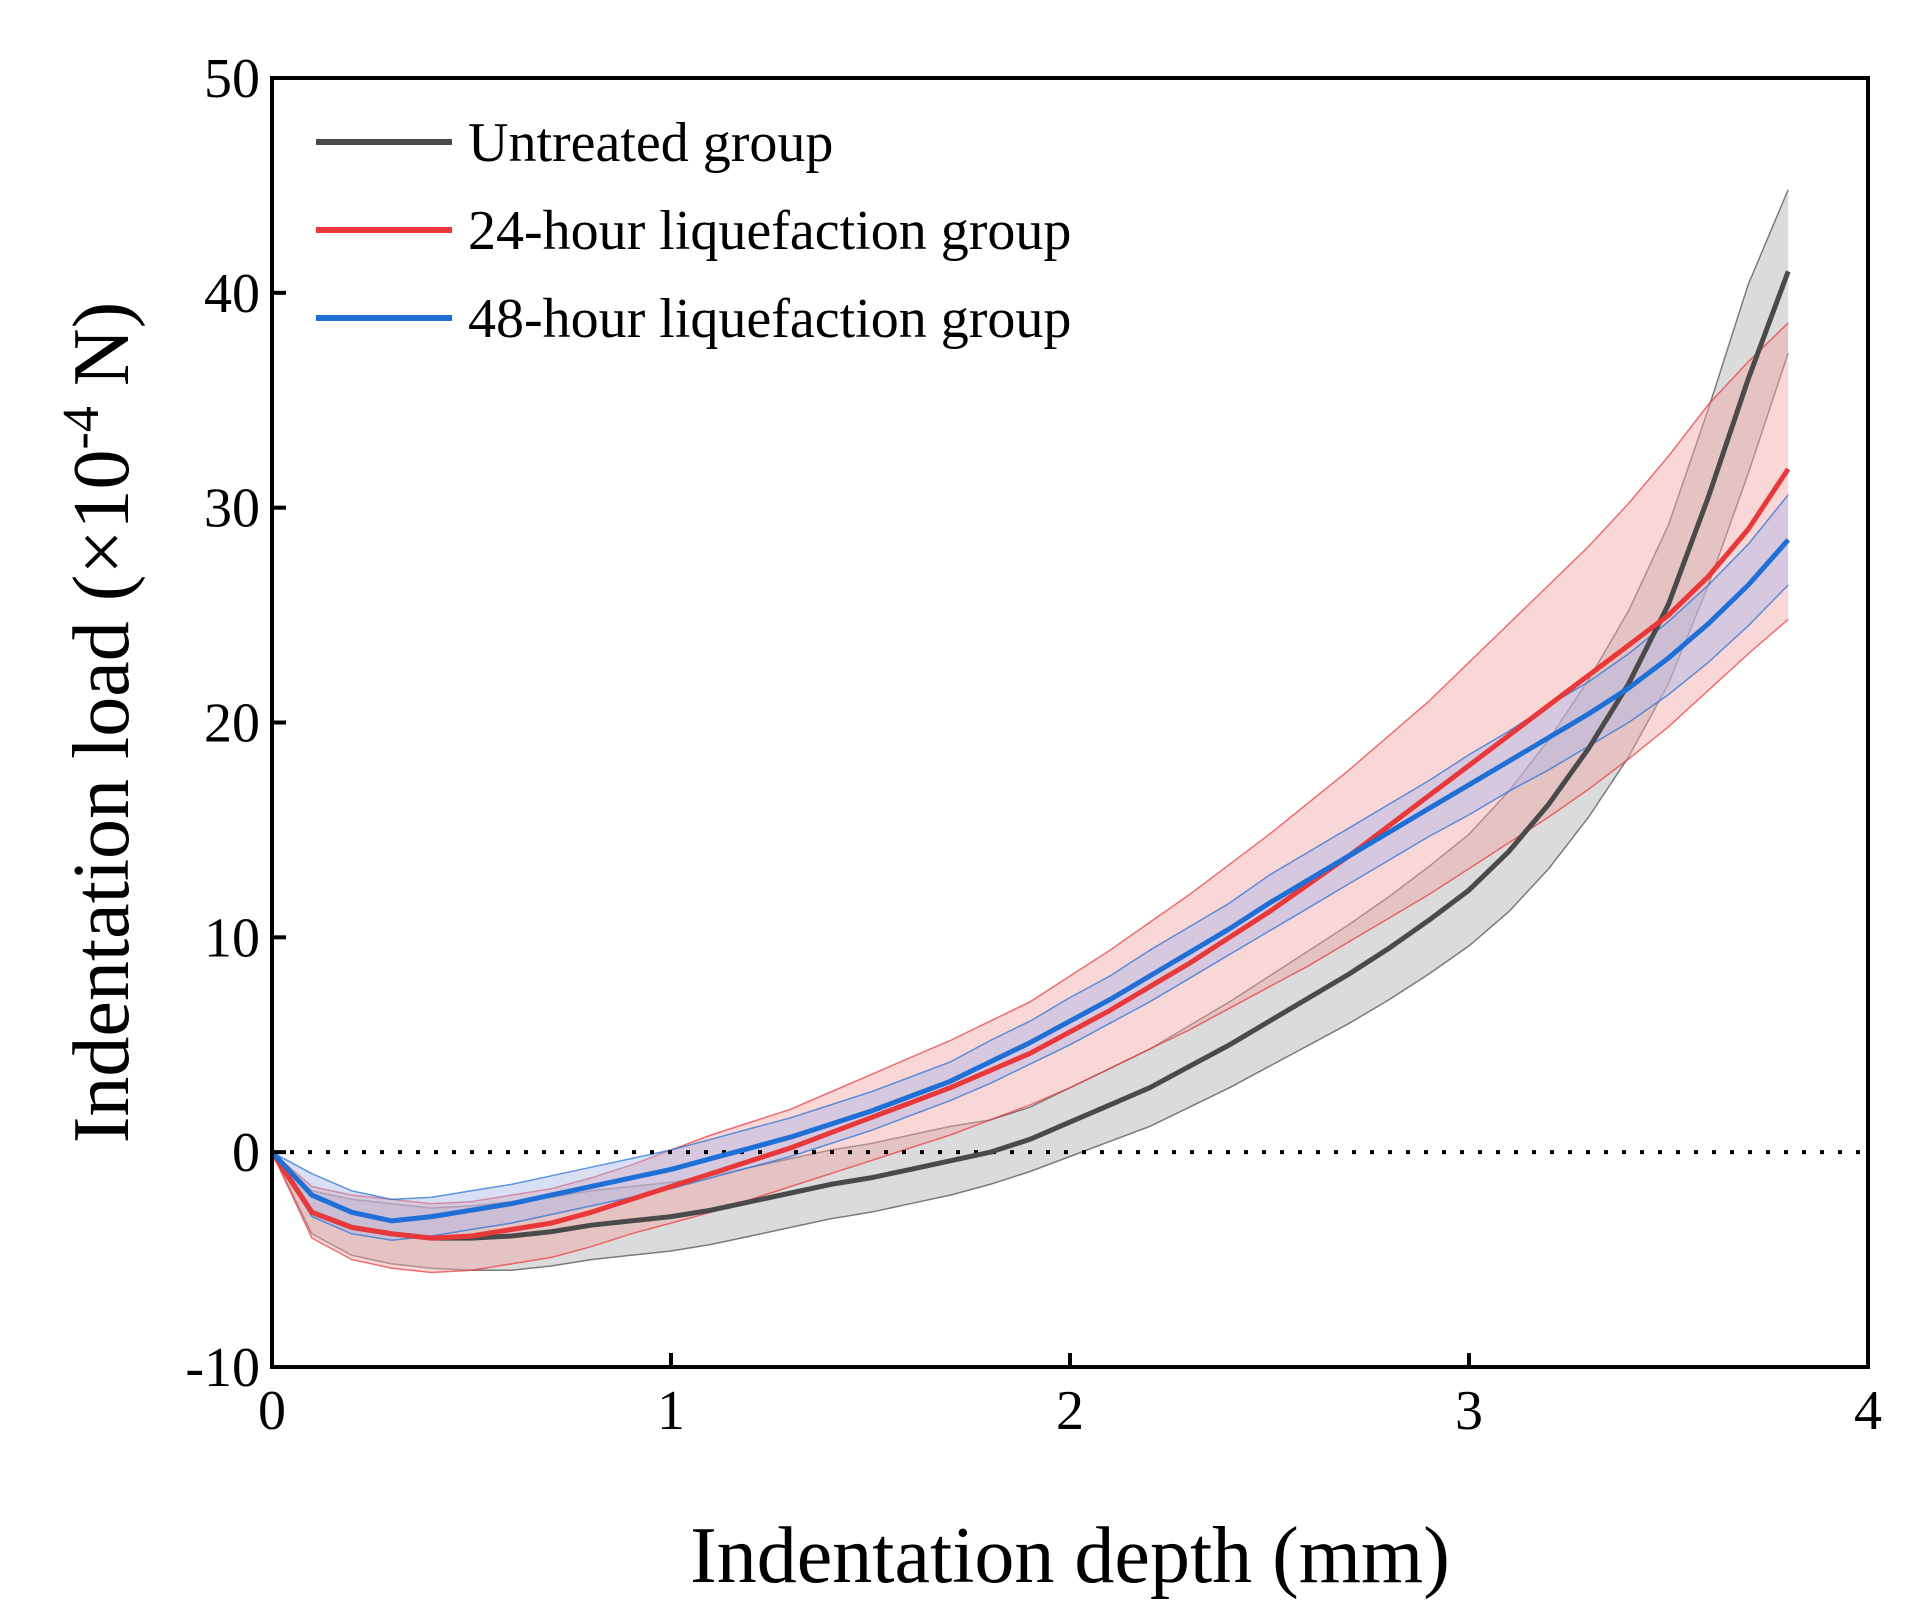 This screenshot has height=1617, width=1919. Describe the element at coordinates (769, 231) in the screenshot. I see `legend-label-24-hour-liquefaction-group: 24-hour liquefaction group` at that location.